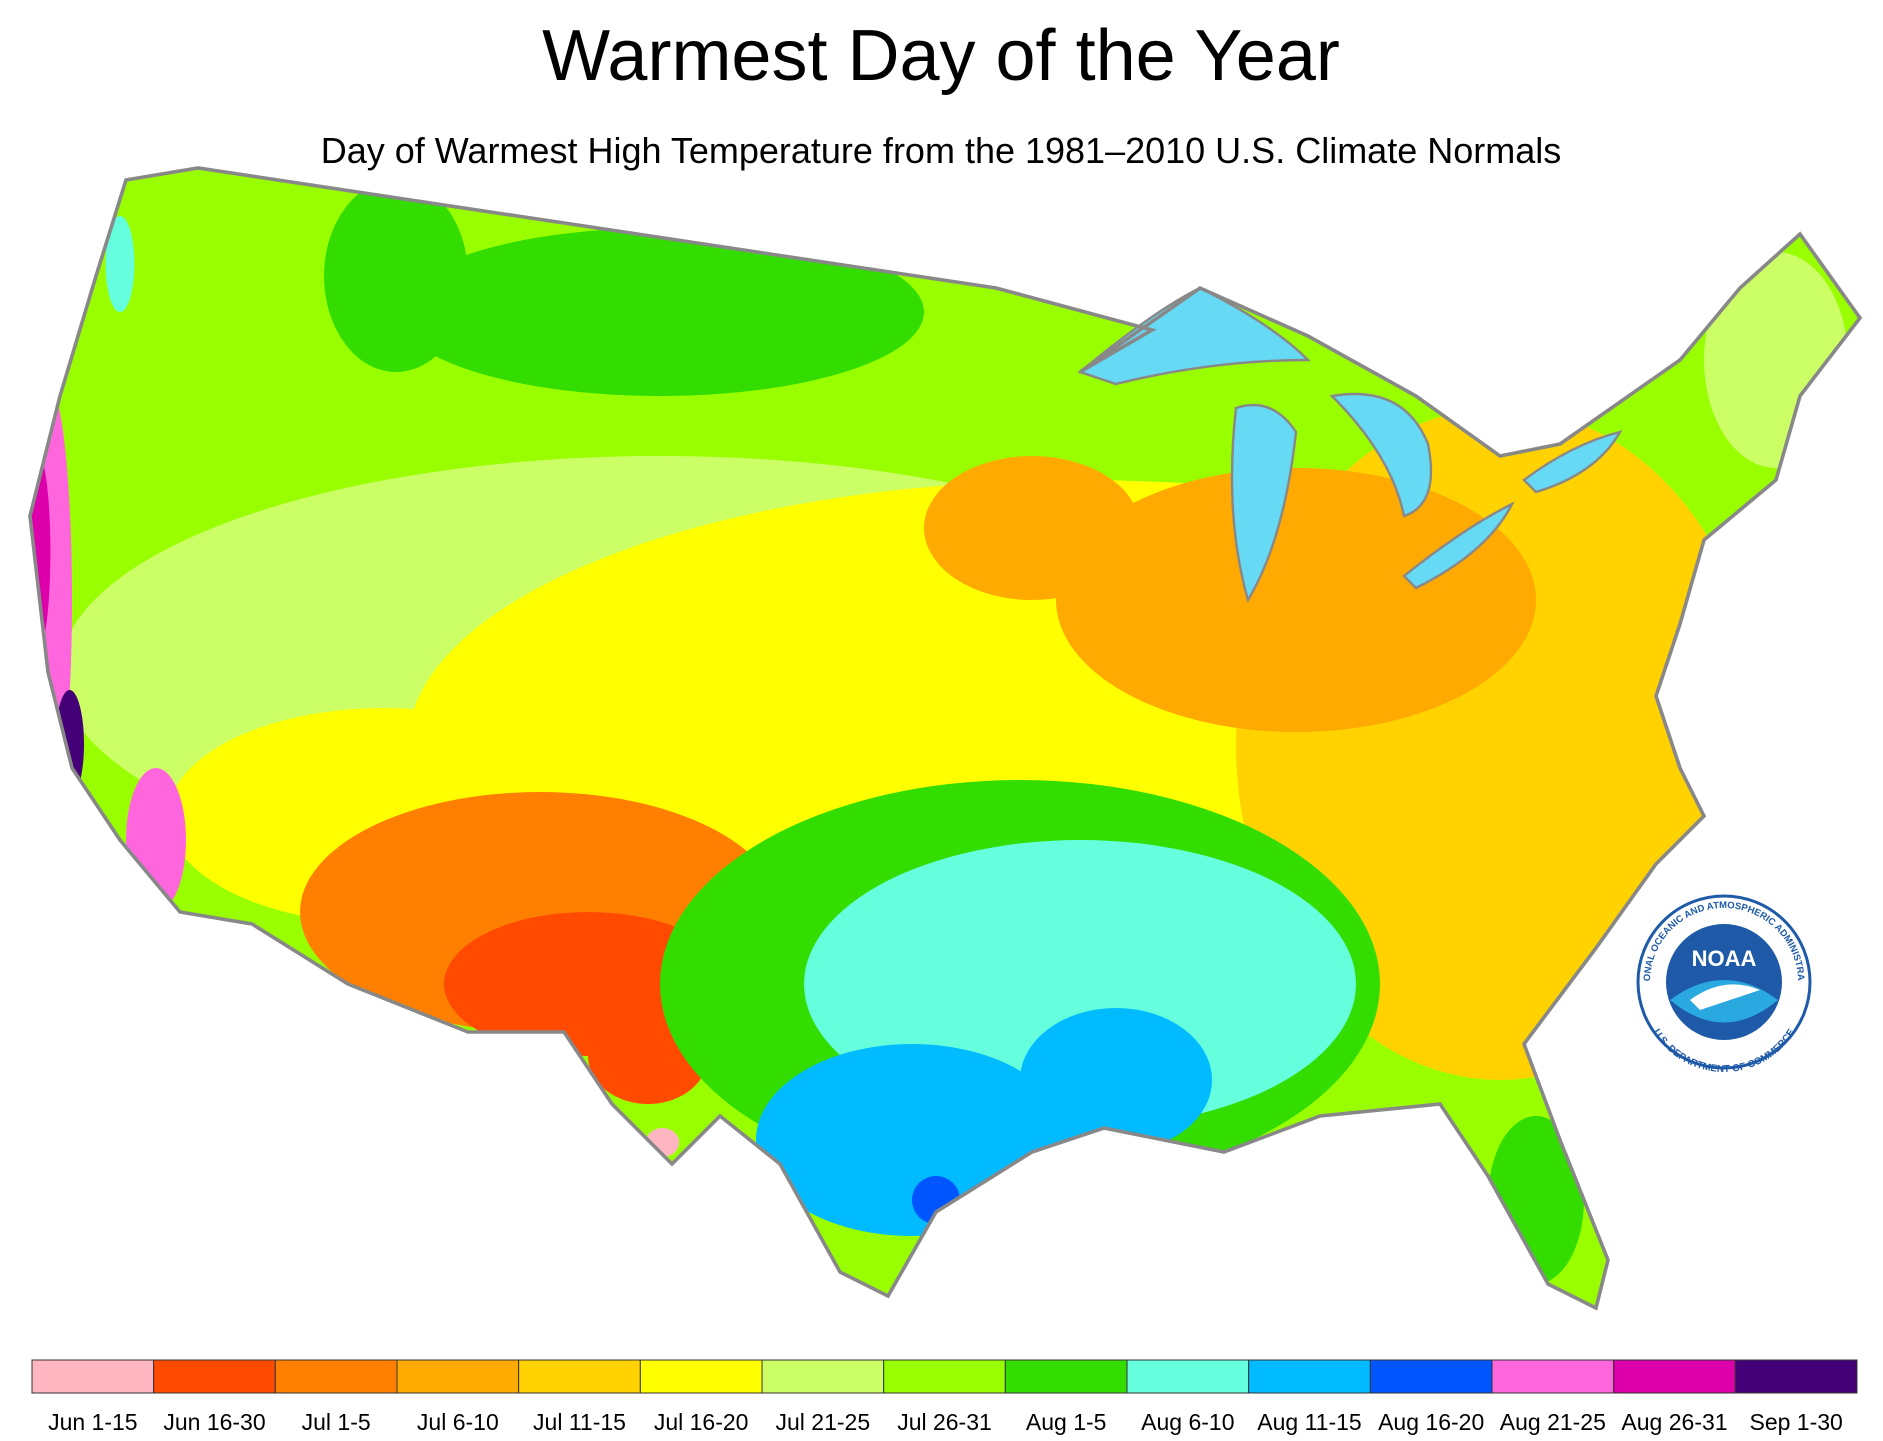  What do you see at coordinates (1187, 1422) in the screenshot?
I see `legend-label: Aug 6-10` at bounding box center [1187, 1422].